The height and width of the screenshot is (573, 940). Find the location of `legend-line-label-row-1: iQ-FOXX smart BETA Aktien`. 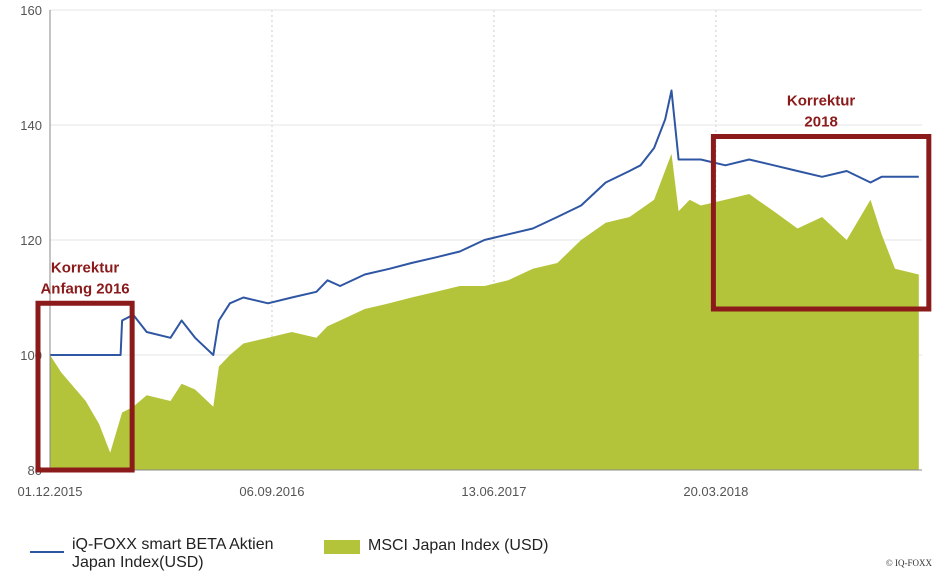

legend-line-label-row-1: iQ-FOXX smart BETA Aktien is located at coordinates (173, 544).